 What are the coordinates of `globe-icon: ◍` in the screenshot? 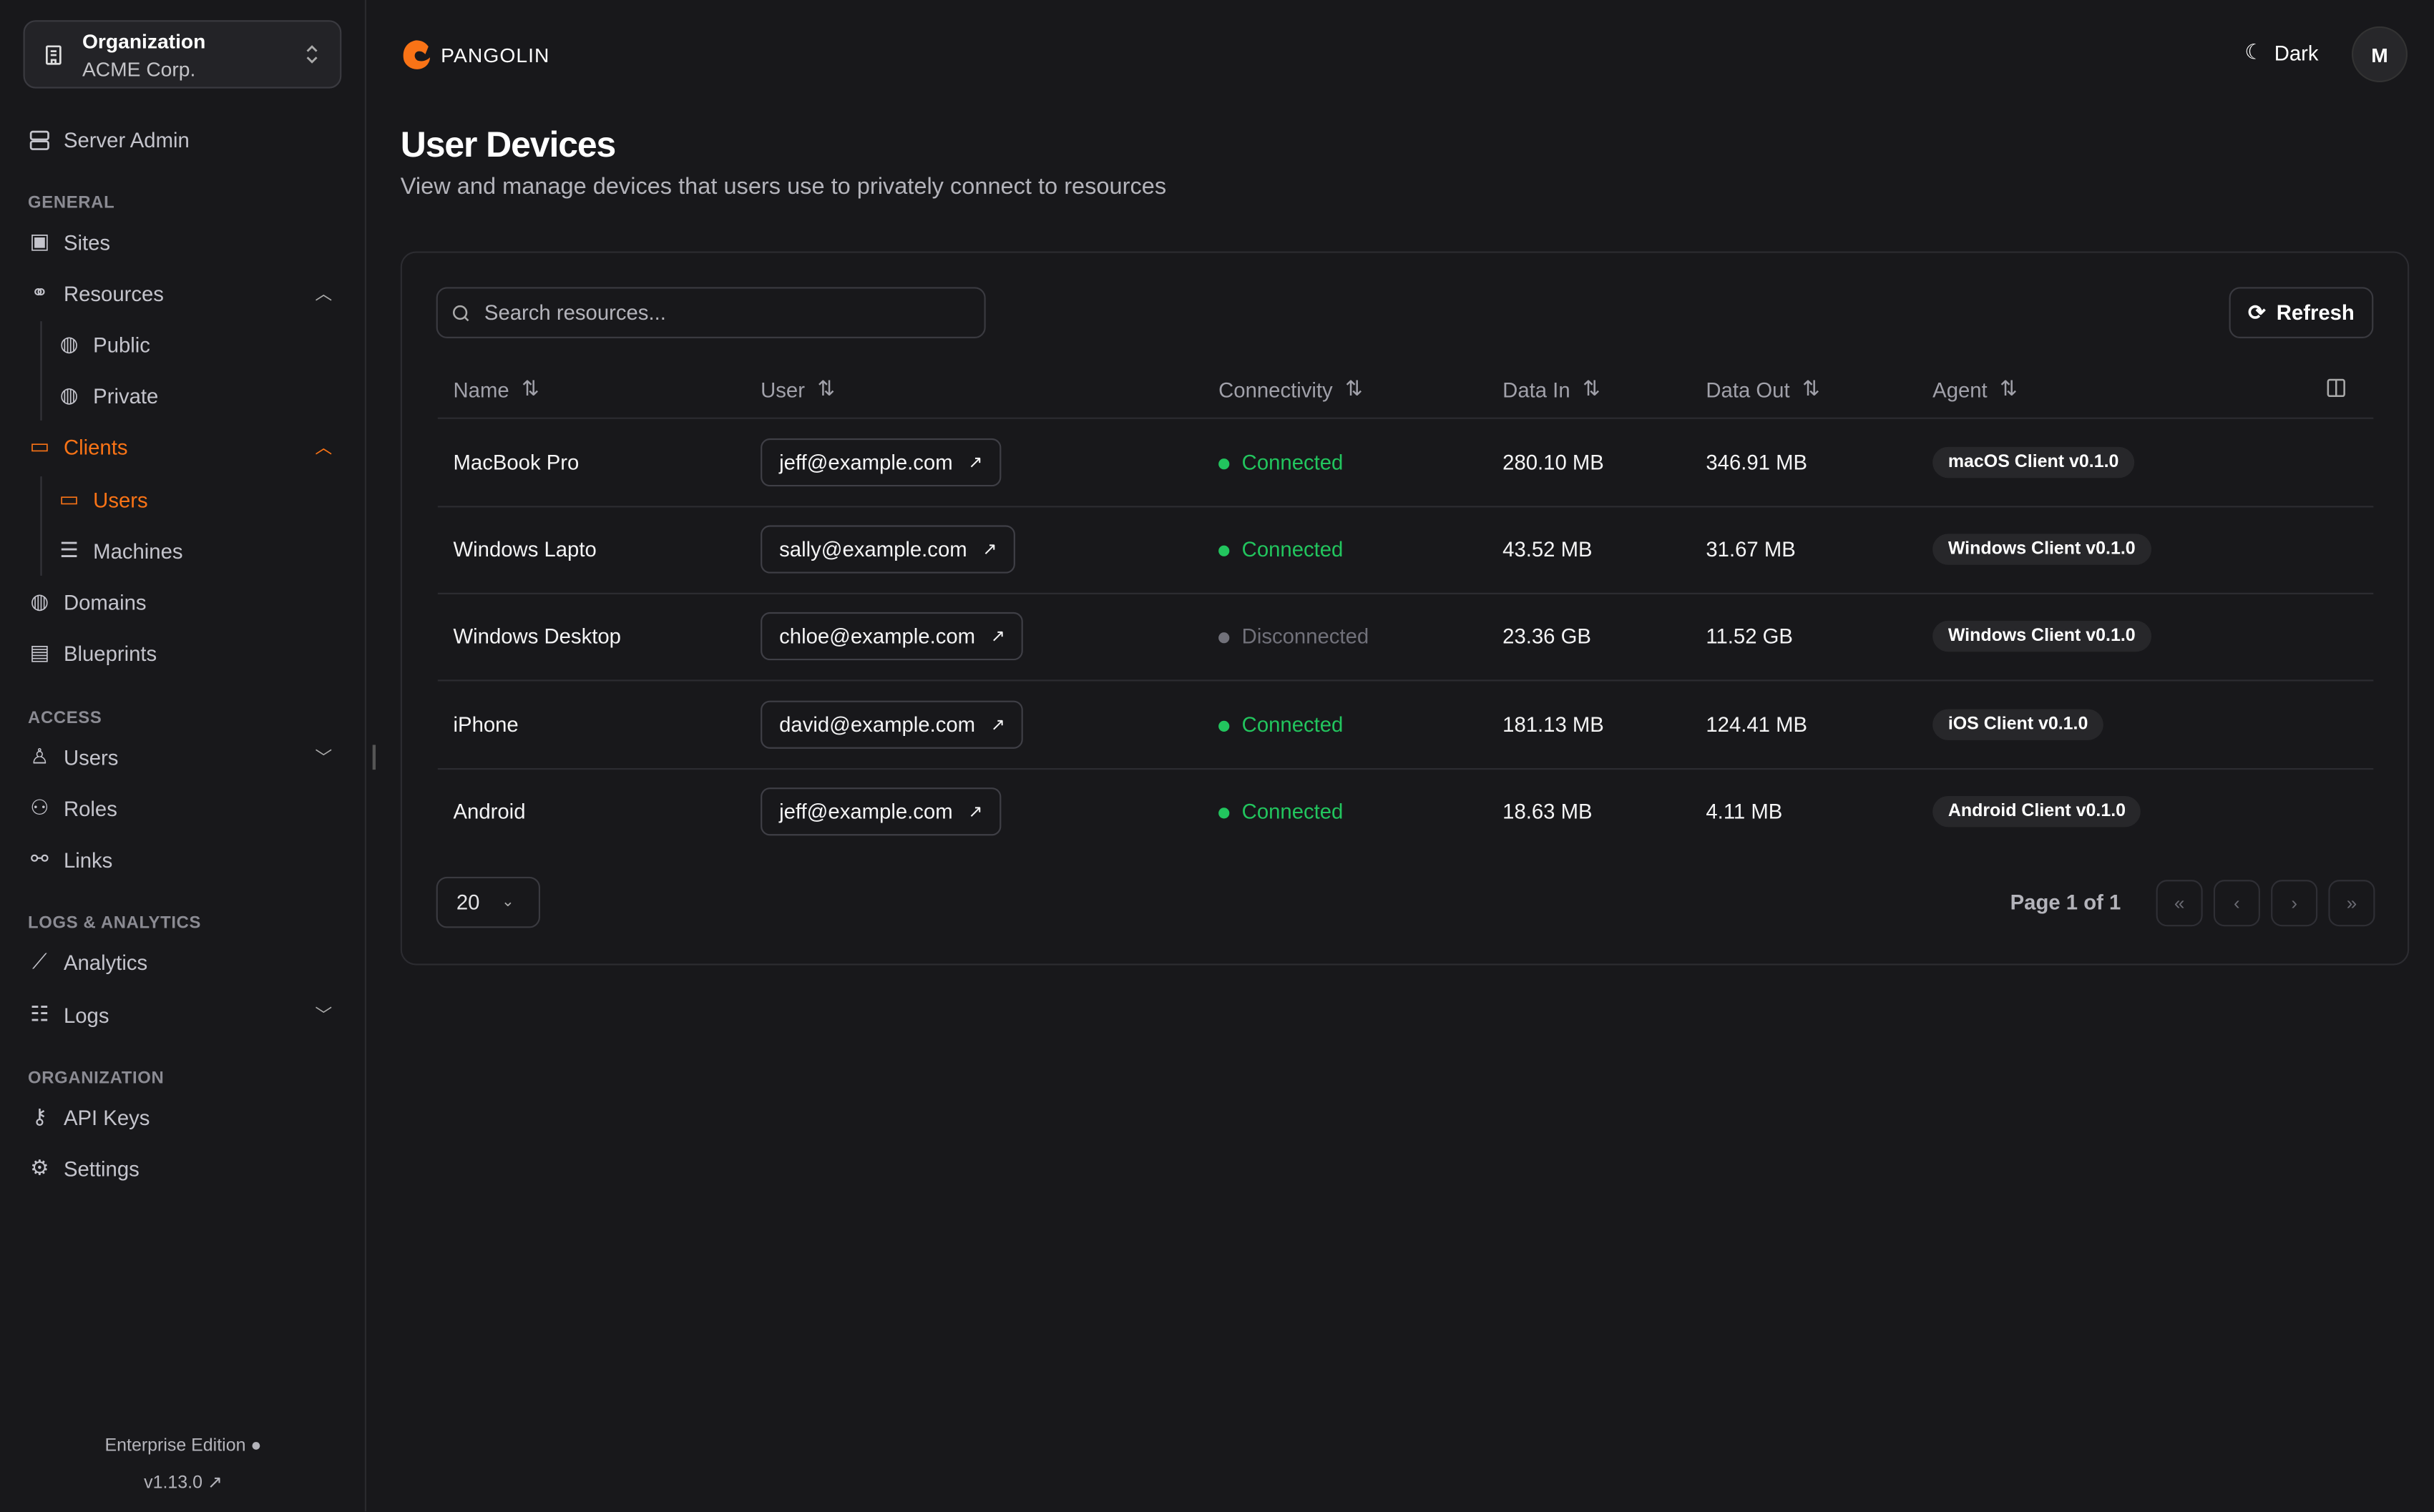 It's located at (39, 601).